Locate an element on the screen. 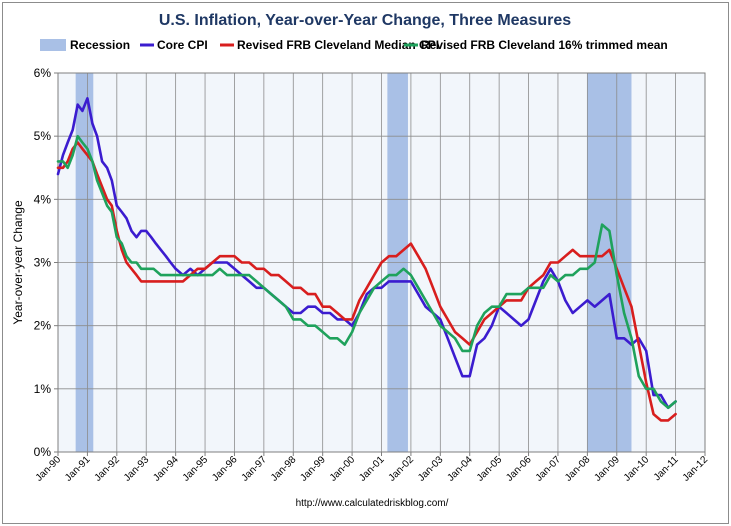 The height and width of the screenshot is (526, 731). x-tick-label: Jan-92 is located at coordinates (108, 469).